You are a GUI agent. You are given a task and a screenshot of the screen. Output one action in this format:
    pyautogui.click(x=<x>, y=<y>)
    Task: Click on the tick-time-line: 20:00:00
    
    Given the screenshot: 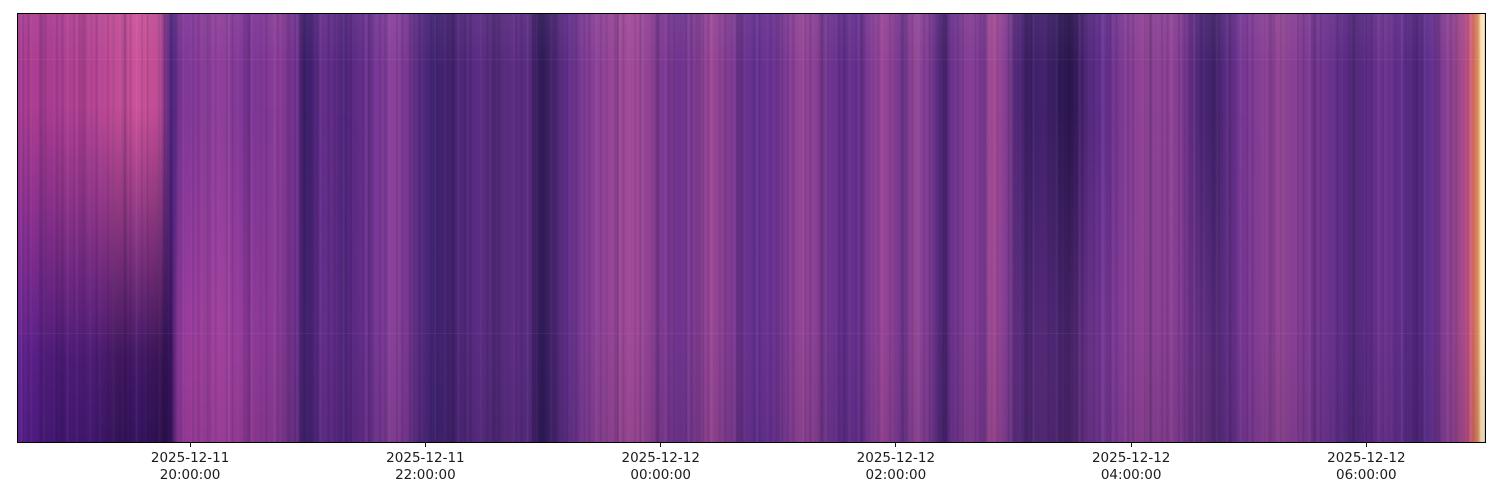 What is the action you would take?
    pyautogui.click(x=190, y=474)
    